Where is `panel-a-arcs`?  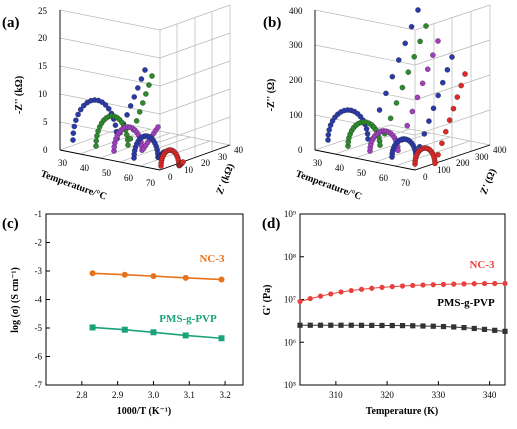 panel-a-arcs is located at coordinates (128, 118).